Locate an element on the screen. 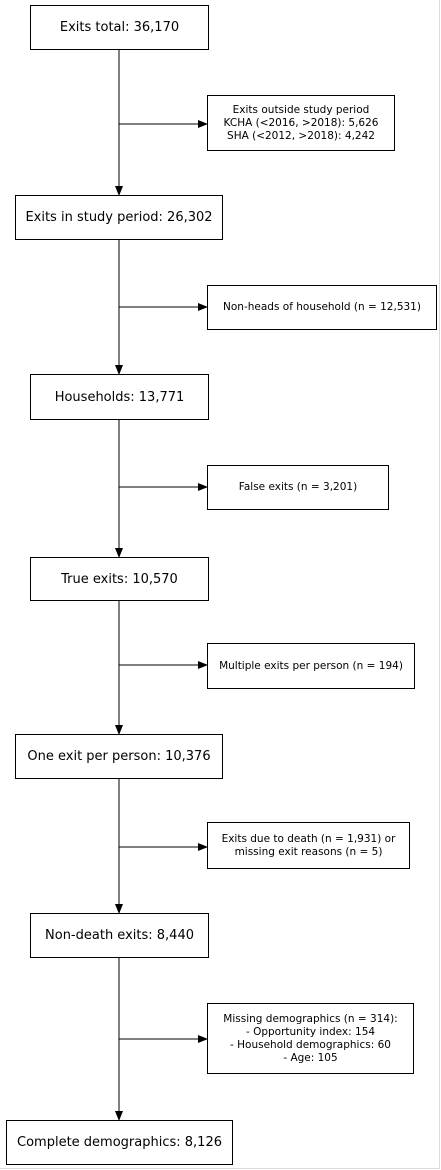 The width and height of the screenshot is (441, 1170). side-line: - Age: 105 is located at coordinates (310, 1057).